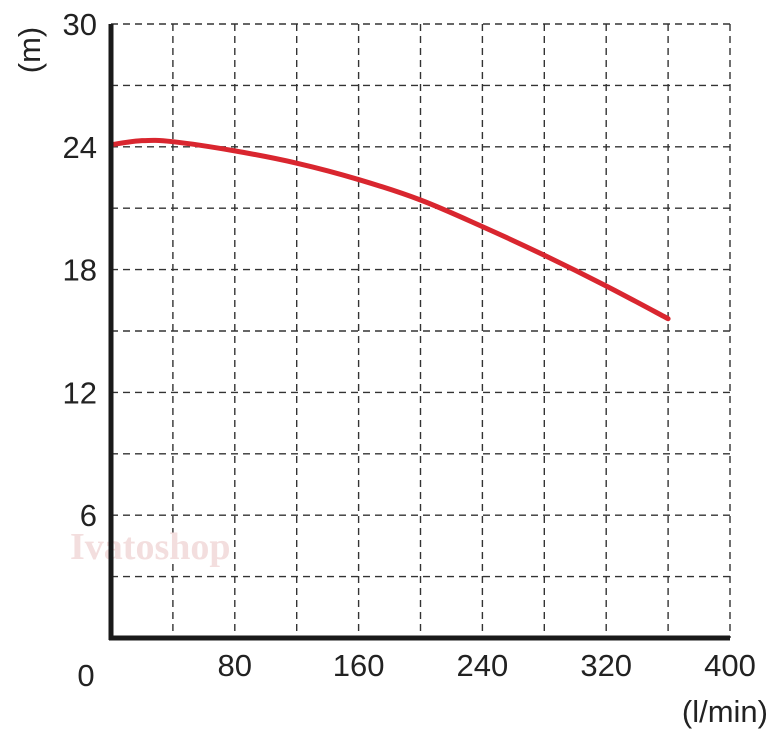  I want to click on x-tick-label: 80, so click(235, 665).